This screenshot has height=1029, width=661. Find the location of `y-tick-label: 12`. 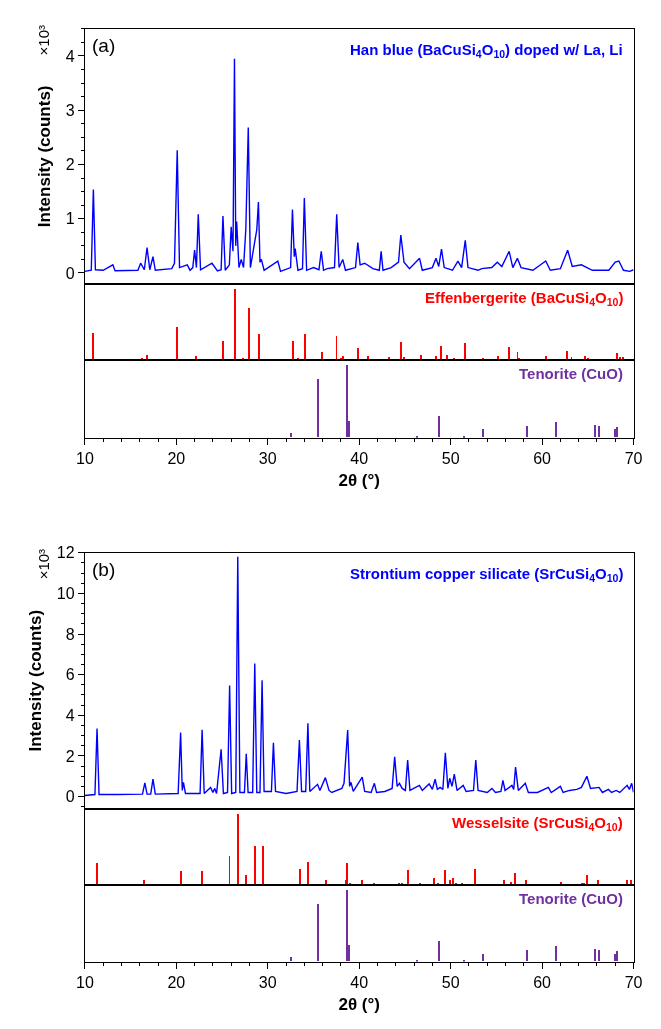

y-tick-label: 12 is located at coordinates (65, 553).